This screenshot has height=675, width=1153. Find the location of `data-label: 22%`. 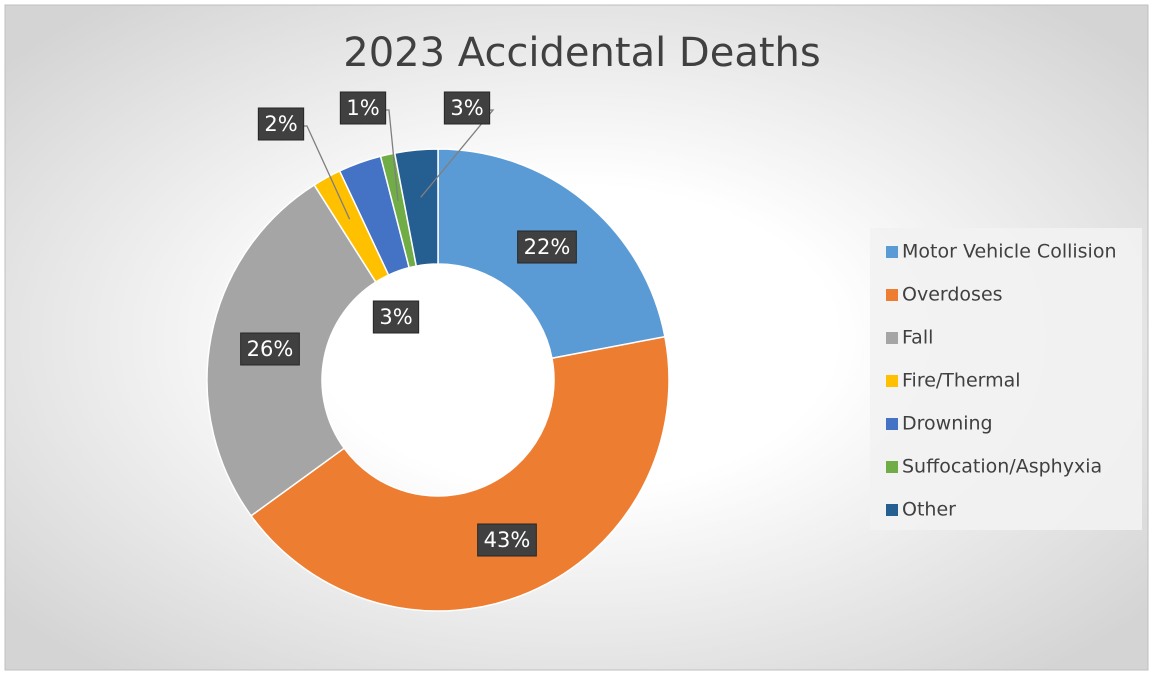

data-label: 22% is located at coordinates (547, 247).